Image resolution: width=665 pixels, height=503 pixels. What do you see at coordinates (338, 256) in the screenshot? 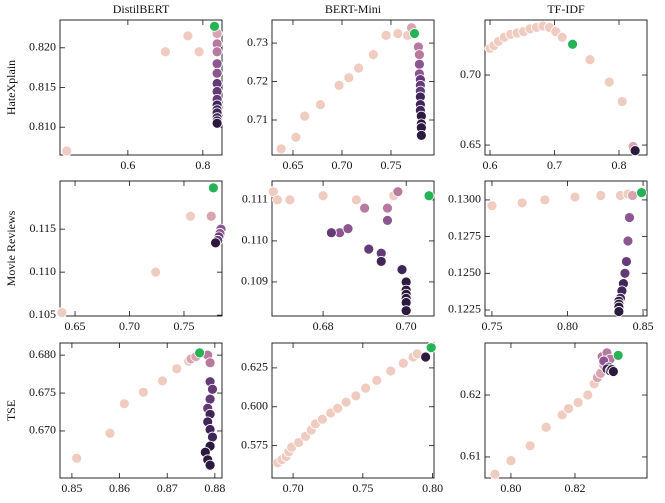
I see `panel: 0.68 0.70 0.111 0.110 0.109` at bounding box center [338, 256].